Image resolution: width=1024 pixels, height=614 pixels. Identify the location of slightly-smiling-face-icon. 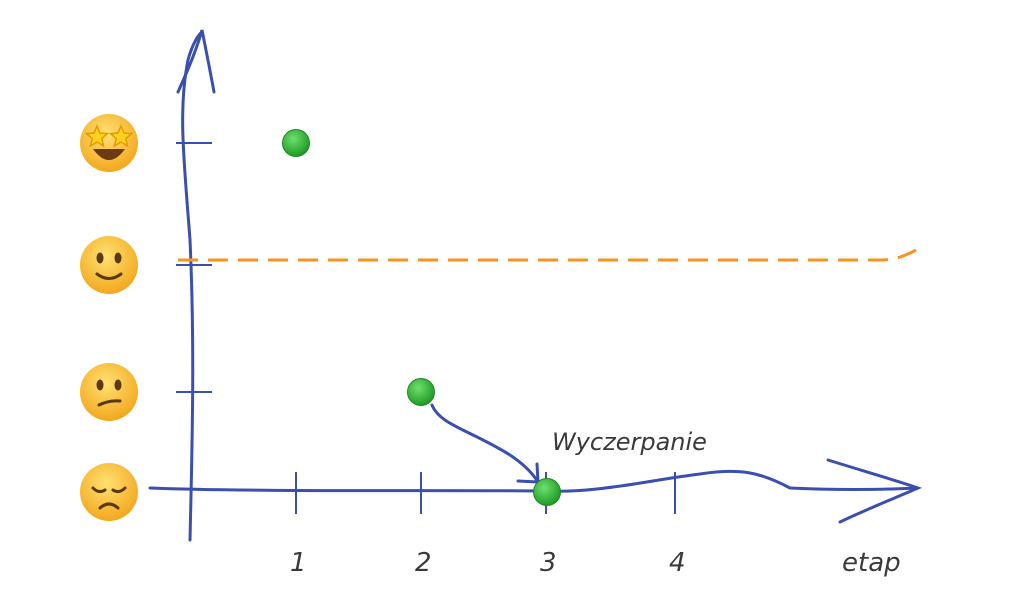
(109, 265).